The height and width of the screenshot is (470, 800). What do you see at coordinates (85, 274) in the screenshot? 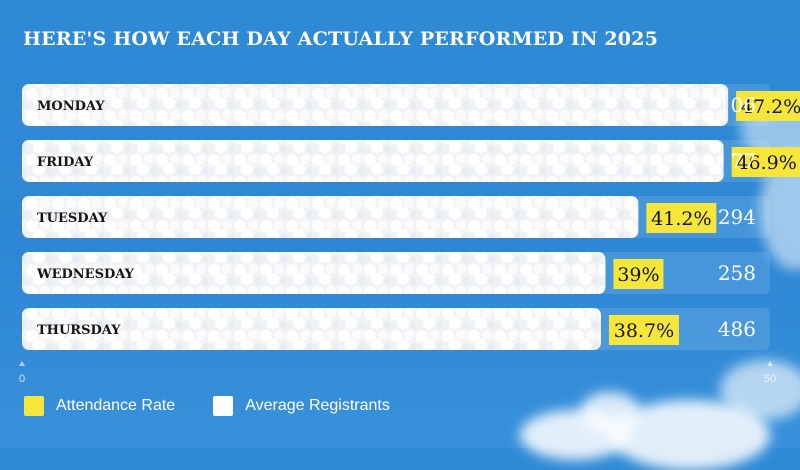
I see `category-label: WEDNESDAY` at bounding box center [85, 274].